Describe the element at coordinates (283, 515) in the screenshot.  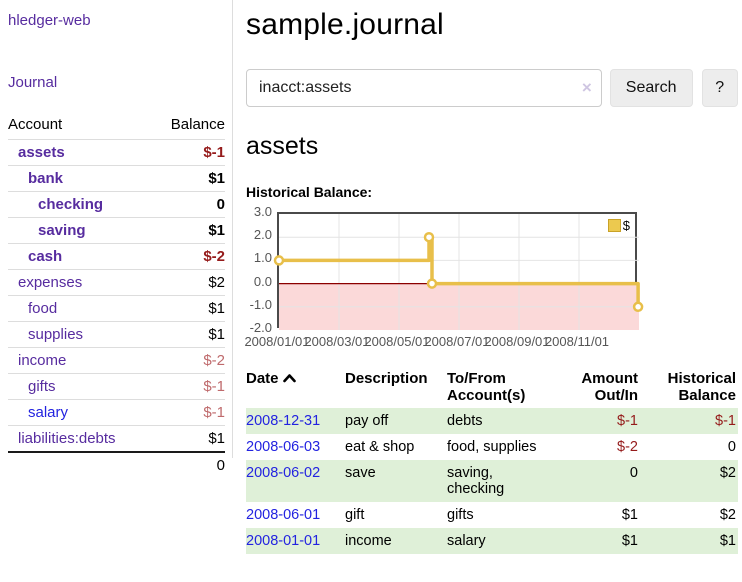
I see `transaction-date-link: 2008-06-01` at that location.